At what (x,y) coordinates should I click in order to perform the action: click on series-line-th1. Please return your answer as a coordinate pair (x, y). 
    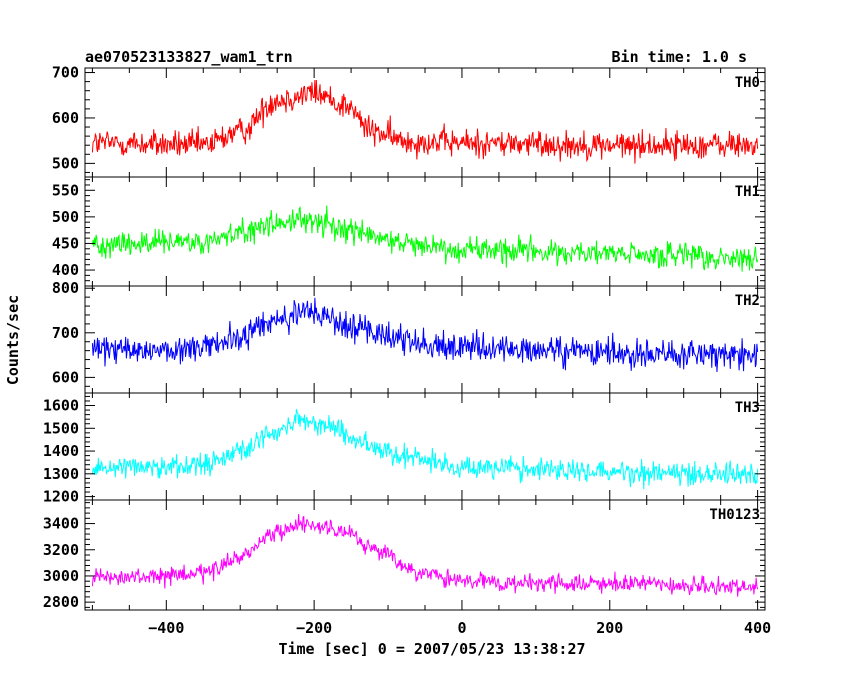
    Looking at the image, I should click on (425, 238).